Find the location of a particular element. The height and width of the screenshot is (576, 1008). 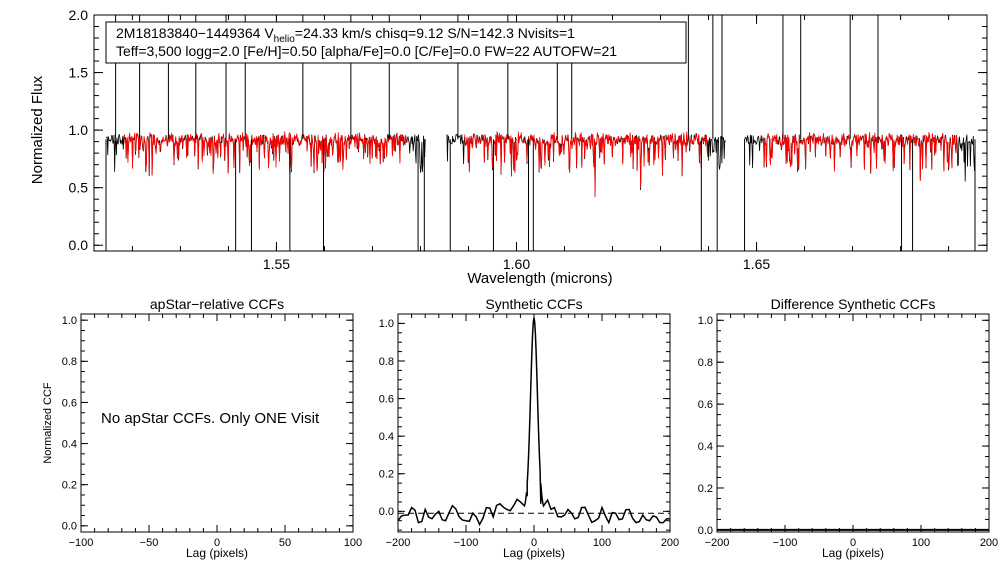

difference-ccf-xlabel: Lag (pixels) is located at coordinates (853, 553).